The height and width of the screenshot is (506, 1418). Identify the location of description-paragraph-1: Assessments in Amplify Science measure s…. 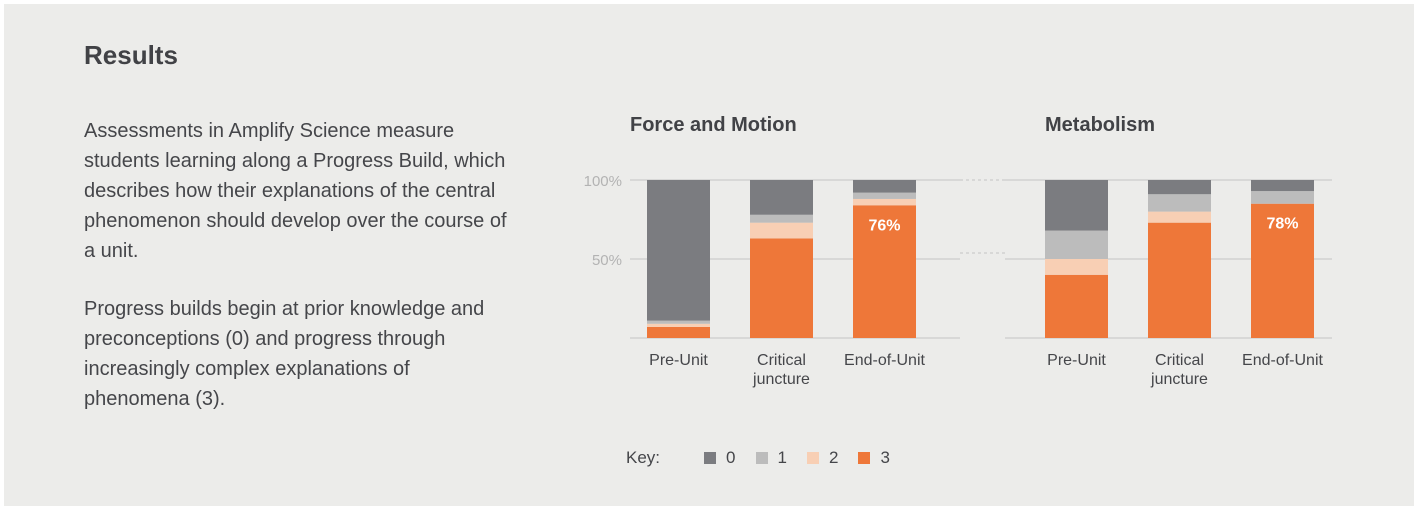
(295, 191).